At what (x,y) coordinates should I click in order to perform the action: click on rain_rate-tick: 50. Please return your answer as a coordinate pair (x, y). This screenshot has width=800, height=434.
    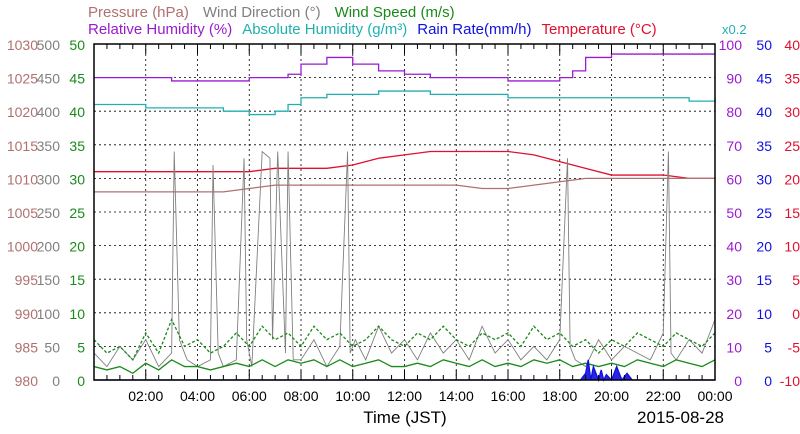
    Looking at the image, I should click on (764, 45).